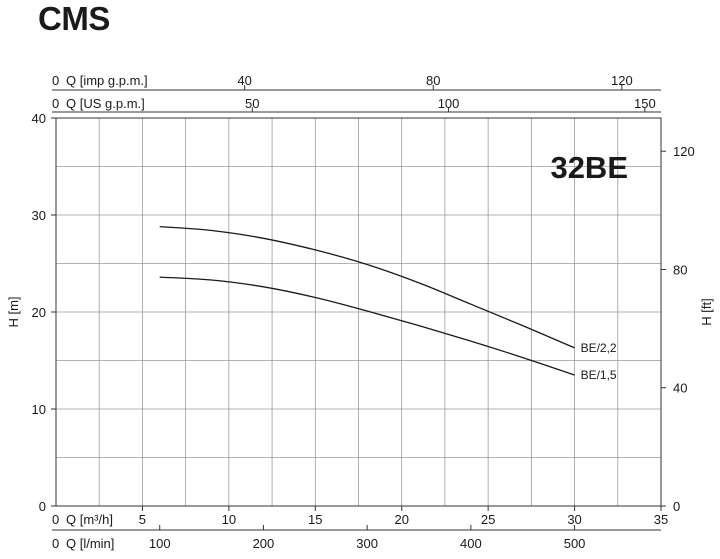  Describe the element at coordinates (39, 312) in the screenshot. I see `y-left-tick-label: 20` at that location.